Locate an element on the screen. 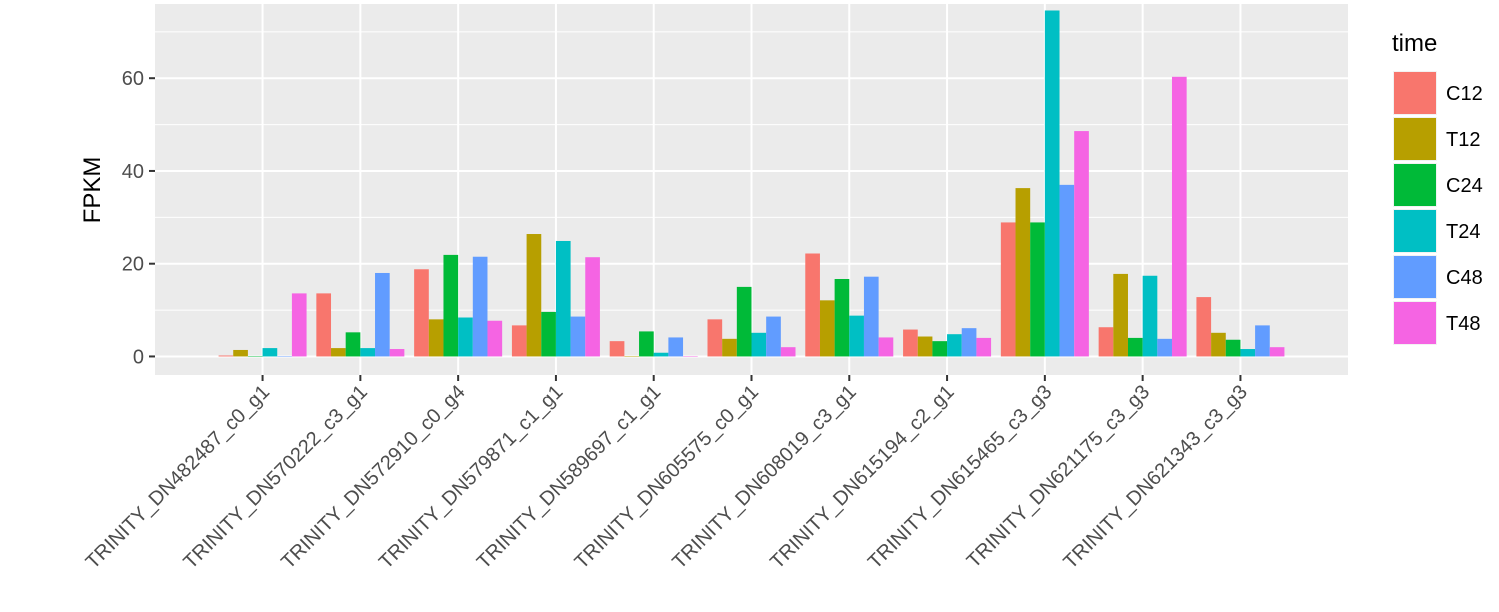 The image size is (1499, 612). legend-key-c12 is located at coordinates (1415, 93).